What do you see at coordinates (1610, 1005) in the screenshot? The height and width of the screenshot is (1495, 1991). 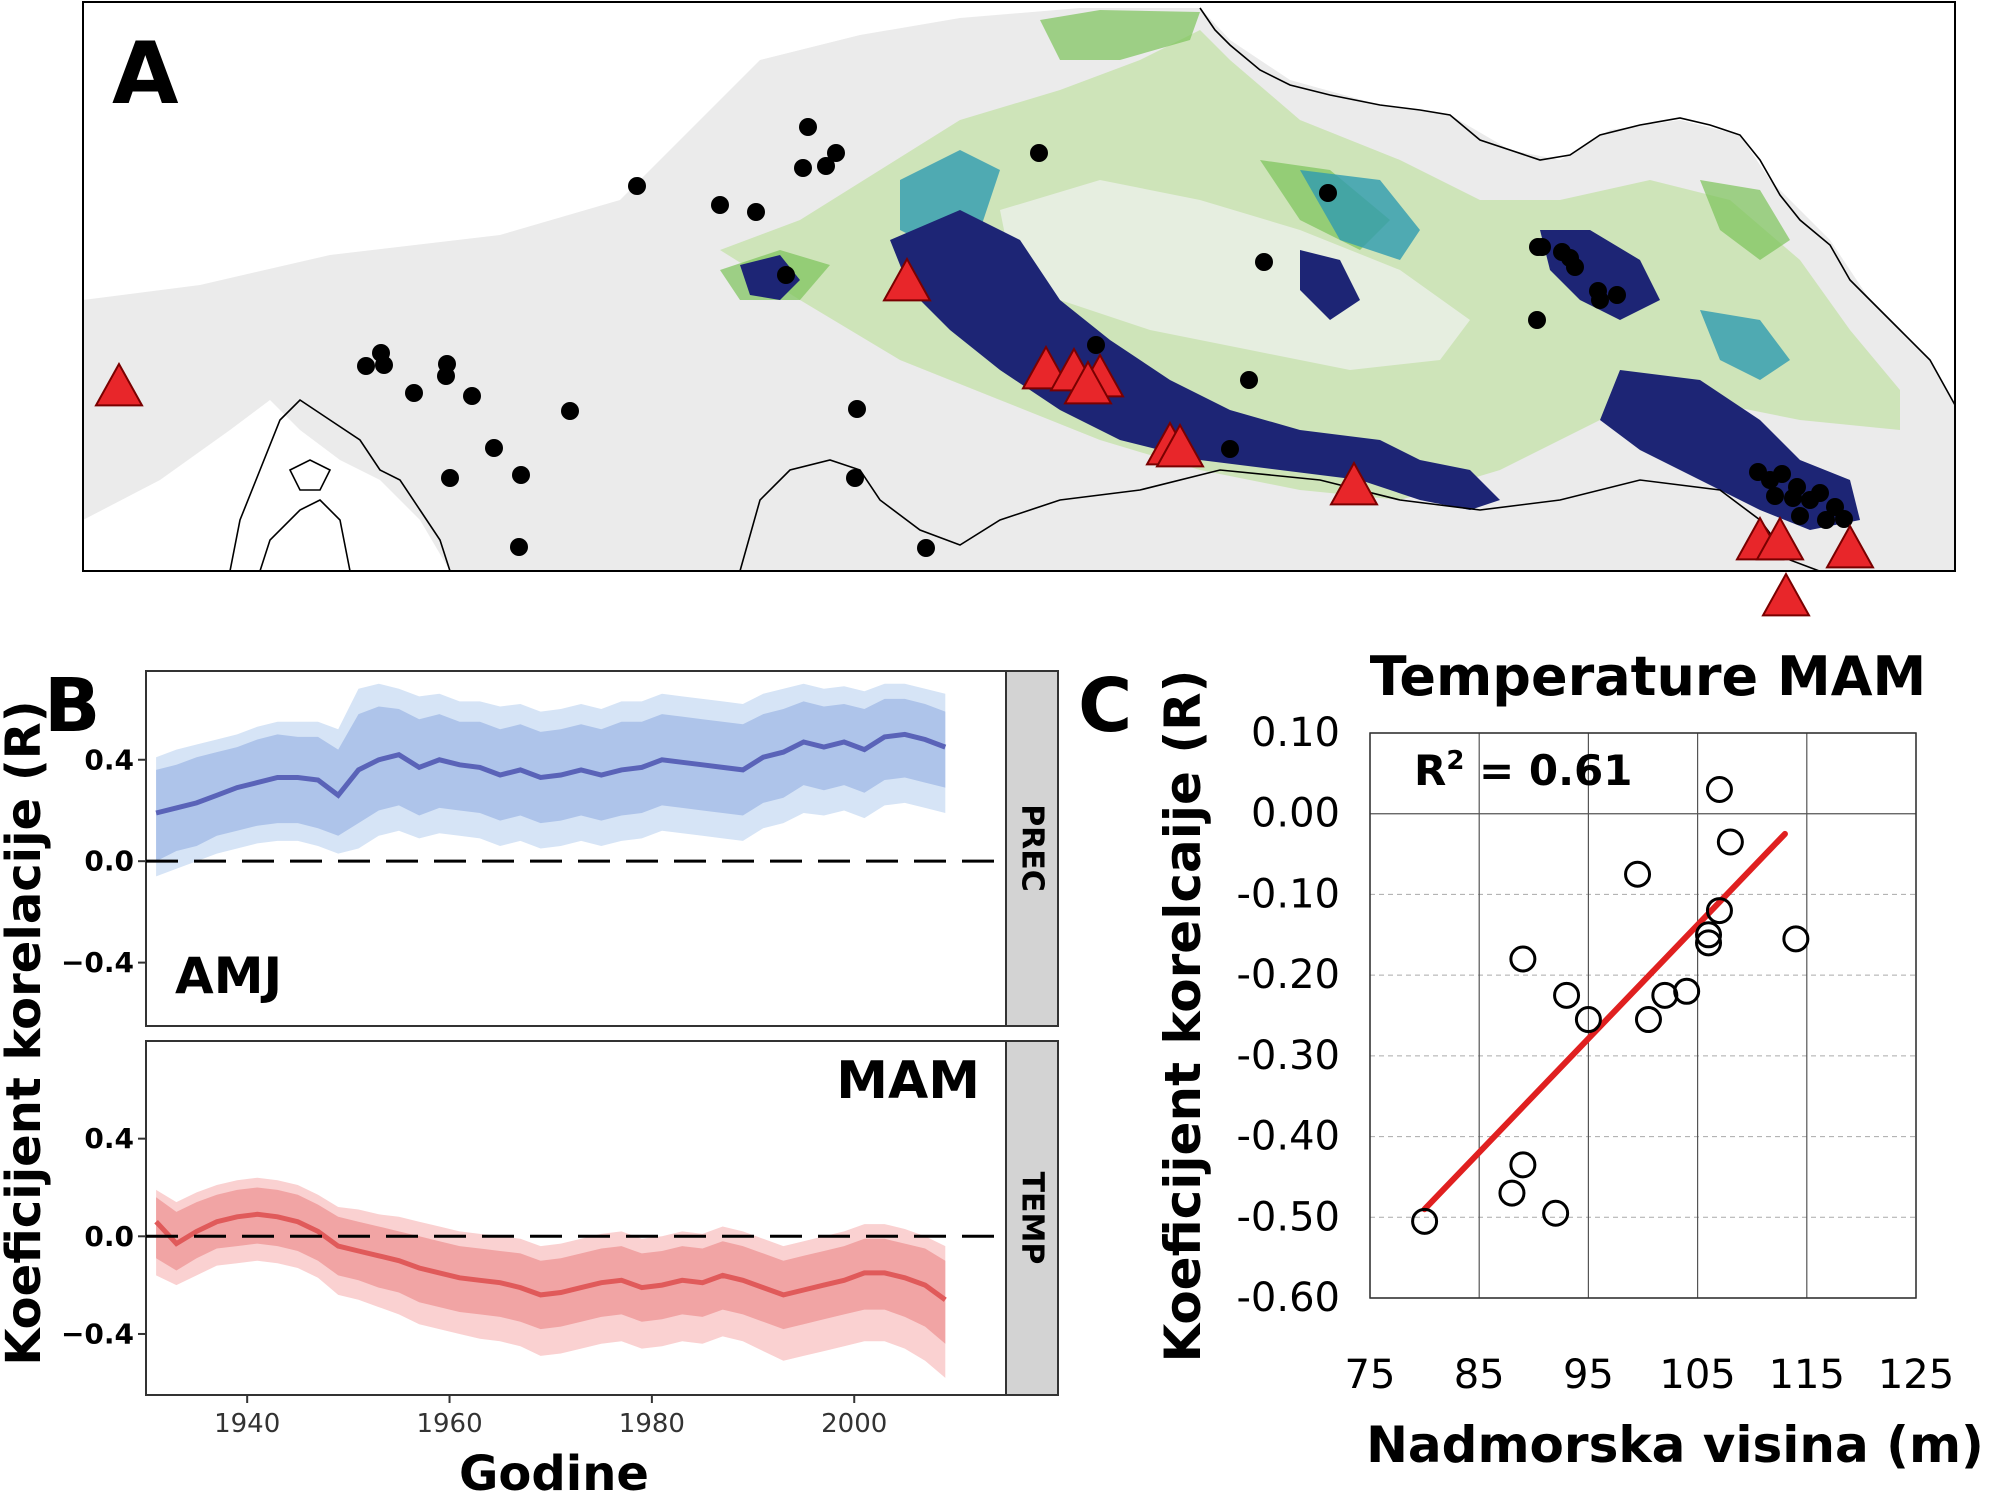 I see `scatter-points` at bounding box center [1610, 1005].